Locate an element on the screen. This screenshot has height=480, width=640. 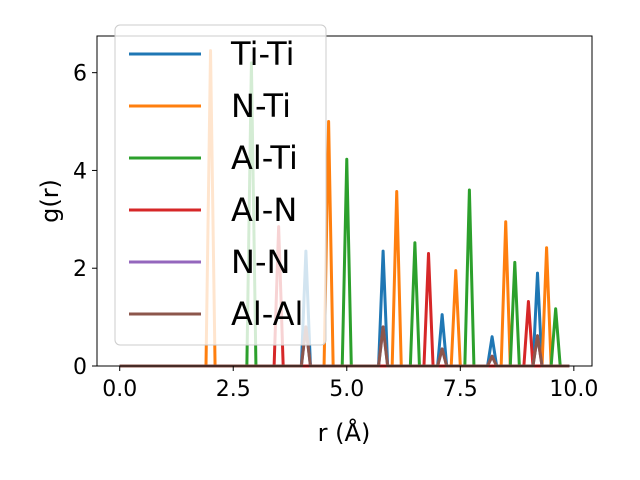
x-tick-label: 0.0 is located at coordinates (119, 389).